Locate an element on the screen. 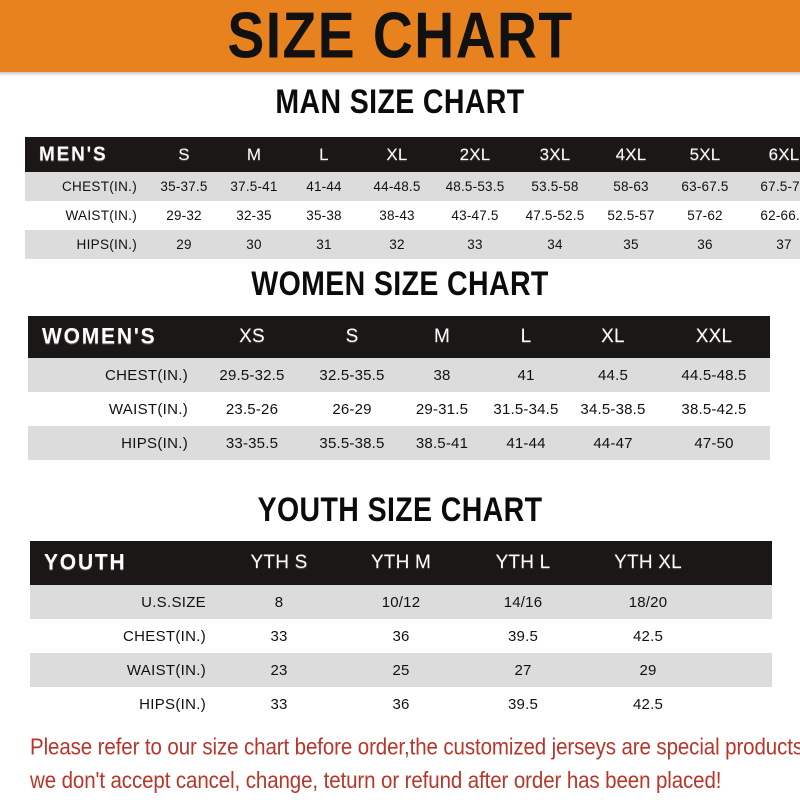 The image size is (800, 800). men-waist-label: WAIST(IN.) is located at coordinates (101, 215).